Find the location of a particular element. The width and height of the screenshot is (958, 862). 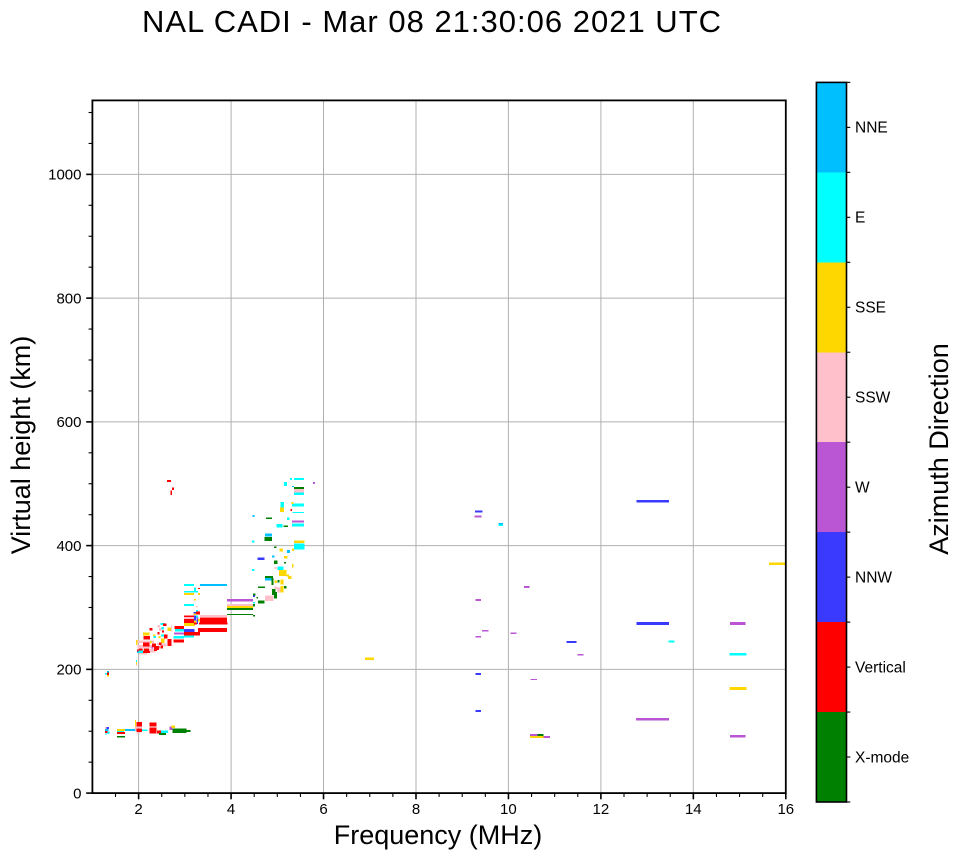

svg-text: SSE is located at coordinates (870, 308).